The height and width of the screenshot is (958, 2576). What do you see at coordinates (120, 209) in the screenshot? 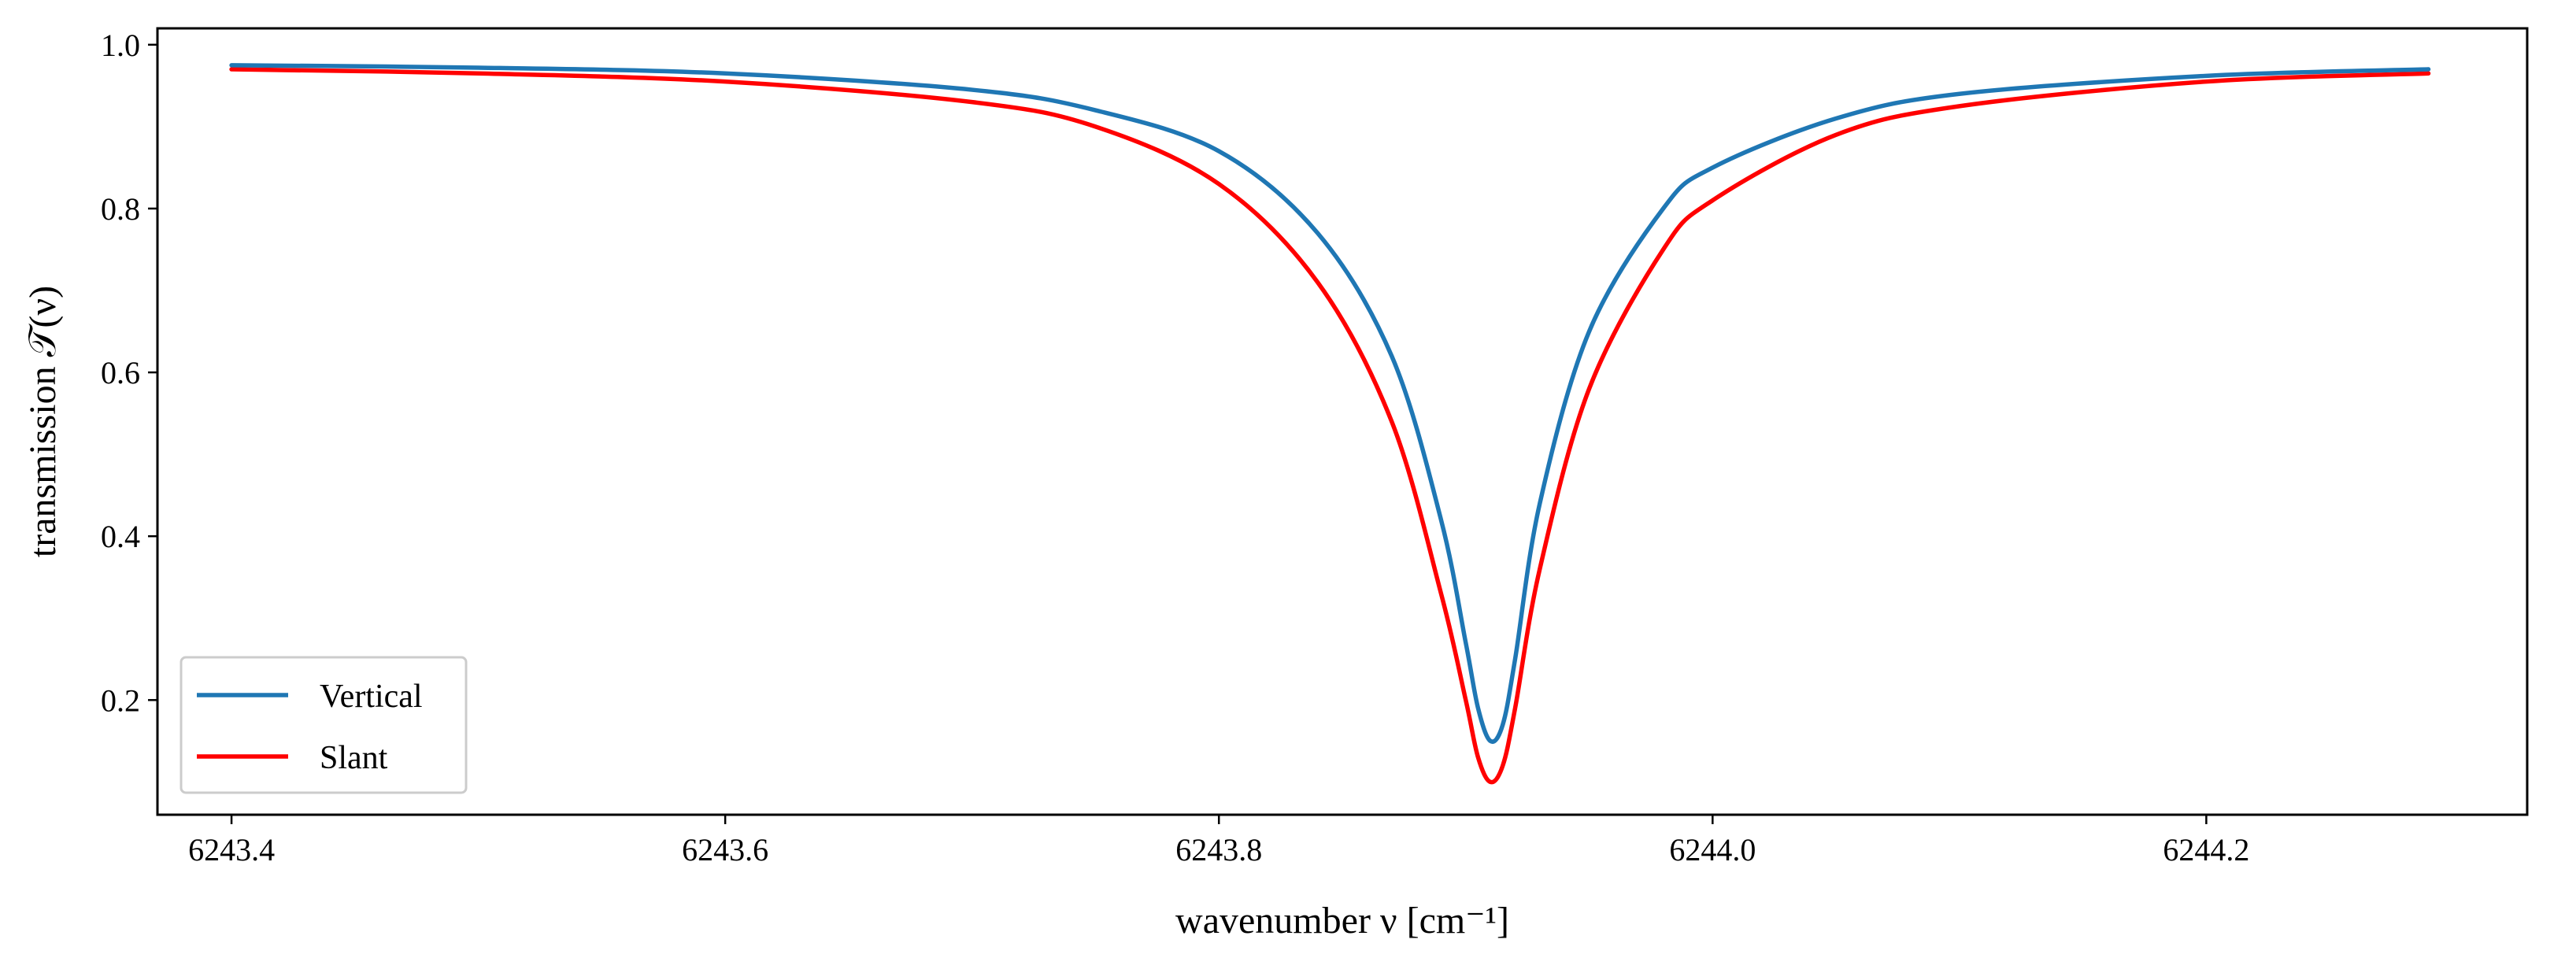
I see `y-tick-label: 0.8` at bounding box center [120, 209].